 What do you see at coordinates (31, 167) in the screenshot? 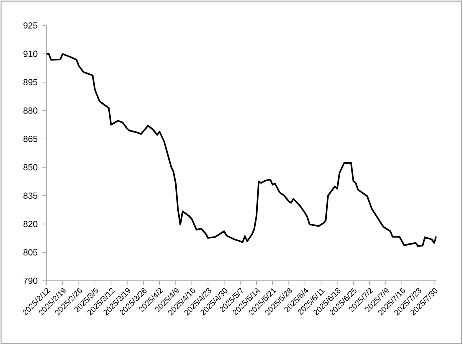
I see `y-tick-label: 850` at bounding box center [31, 167].